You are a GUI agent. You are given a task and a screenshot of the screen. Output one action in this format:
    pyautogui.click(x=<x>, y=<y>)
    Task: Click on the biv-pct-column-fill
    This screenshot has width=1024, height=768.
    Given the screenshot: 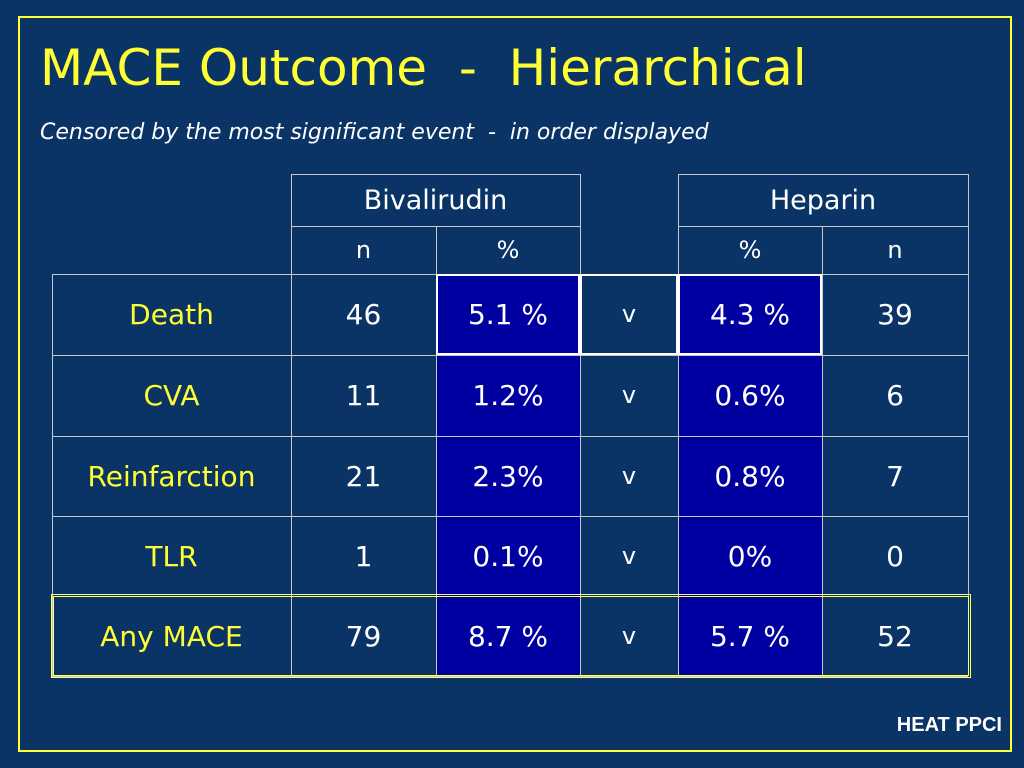 What is the action you would take?
    pyautogui.click(x=508, y=475)
    